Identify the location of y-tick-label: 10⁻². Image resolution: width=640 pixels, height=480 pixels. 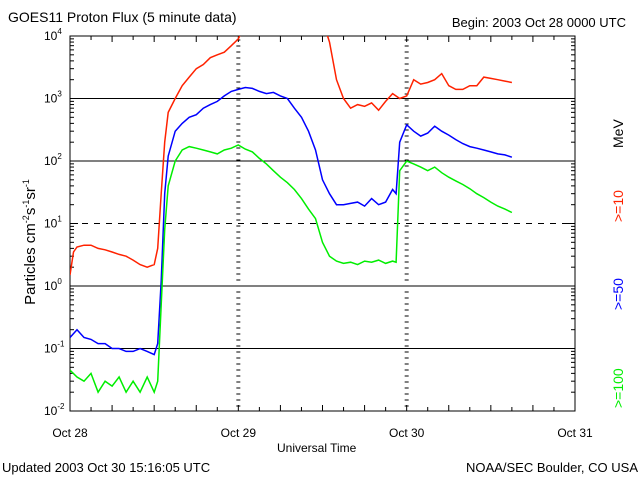
(54, 410).